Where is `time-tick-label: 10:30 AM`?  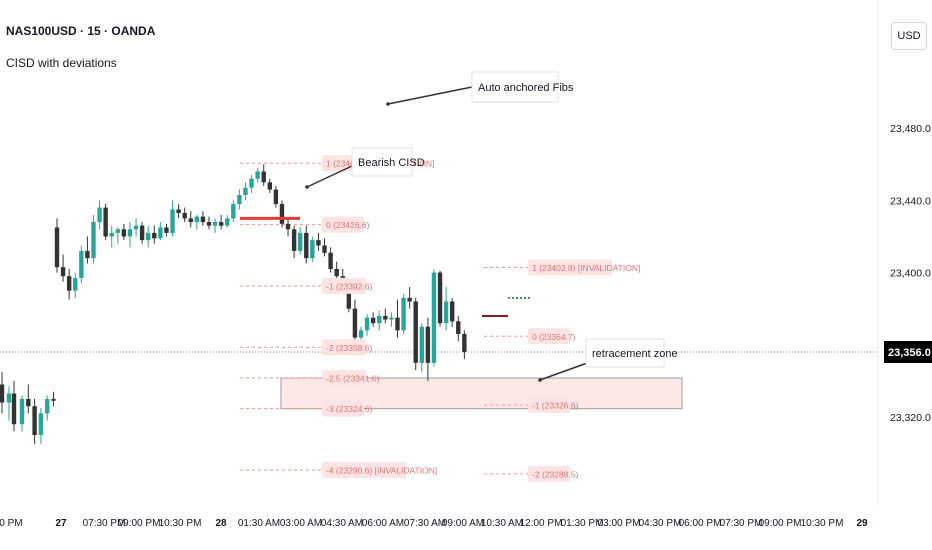
time-tick-label: 10:30 AM is located at coordinates (502, 523).